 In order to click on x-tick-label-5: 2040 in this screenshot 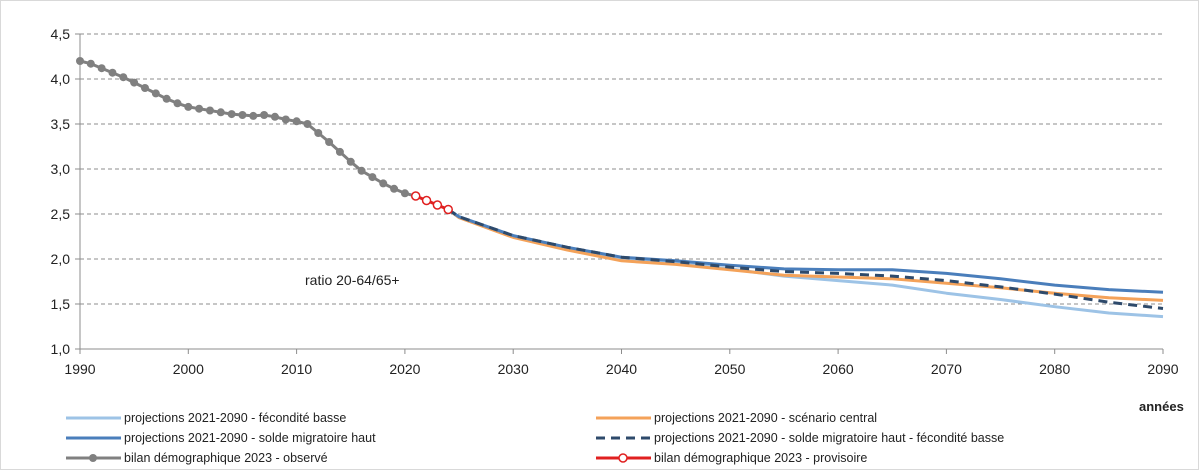, I will do `click(621, 369)`.